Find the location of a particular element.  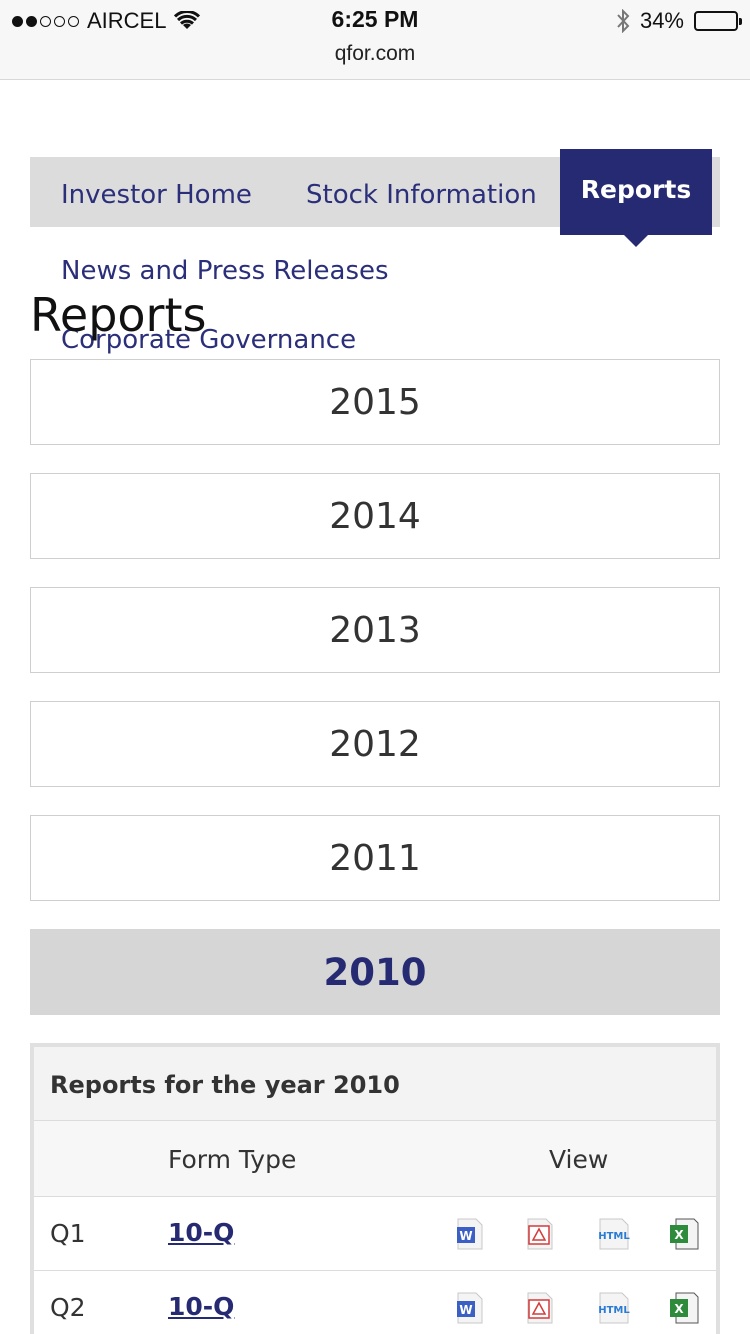

status-bar: AIRCEL 6:25 PM qfor.com 34% is located at coordinates (375, 40).